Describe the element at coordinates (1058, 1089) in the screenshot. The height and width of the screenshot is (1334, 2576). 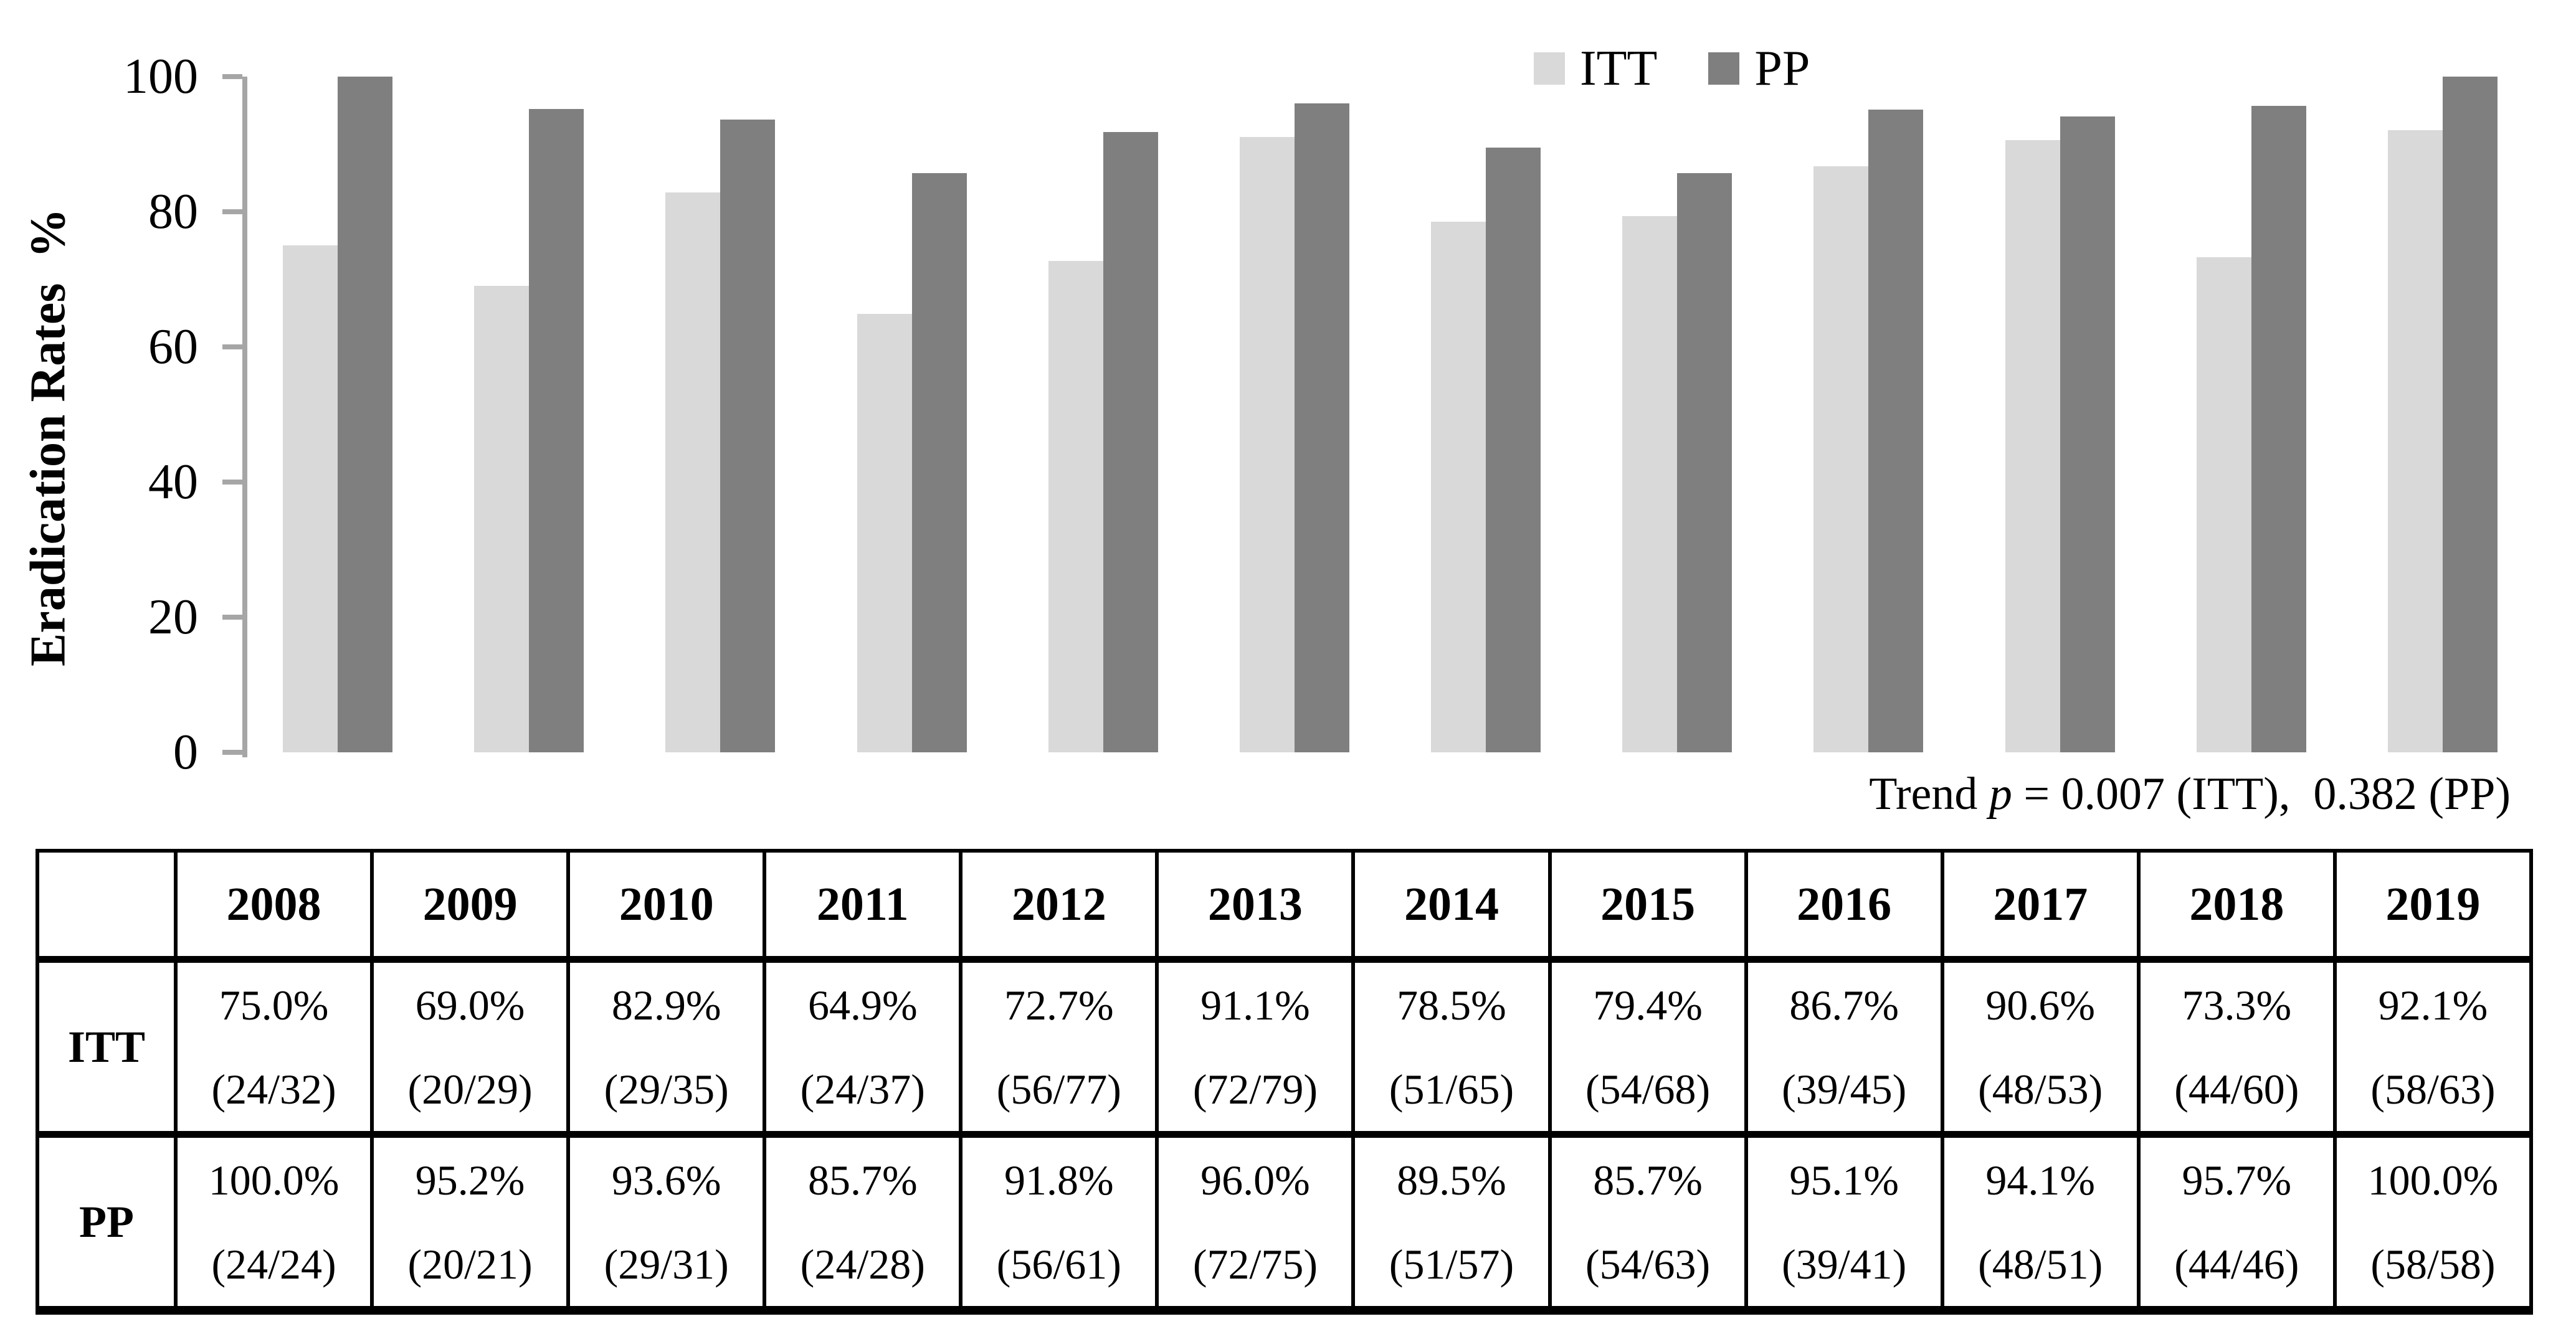
I see `frac-value: (56/77)` at that location.